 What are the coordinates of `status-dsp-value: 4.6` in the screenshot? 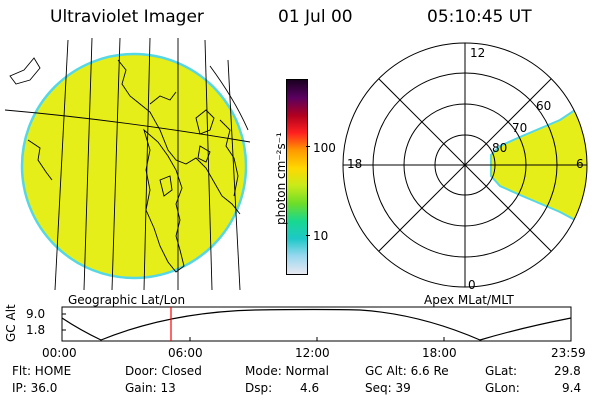 It's located at (310, 388).